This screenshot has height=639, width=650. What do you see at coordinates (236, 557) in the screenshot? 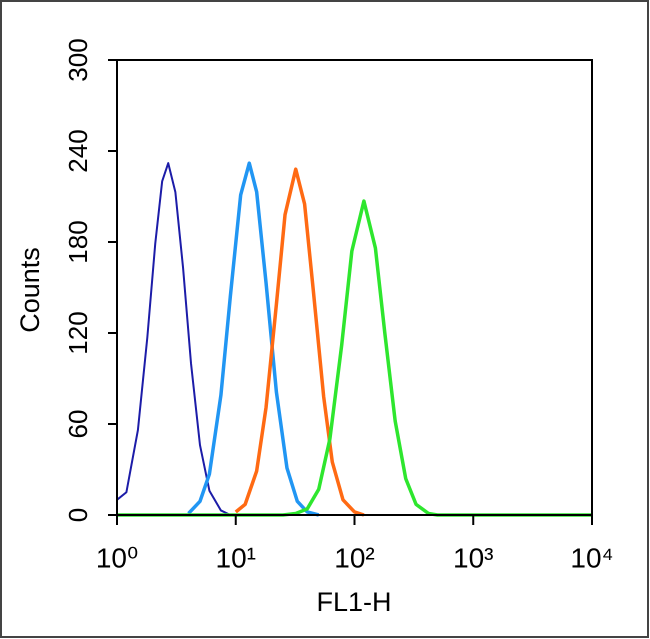
I see `x-tick-label: 10¹` at bounding box center [236, 557].